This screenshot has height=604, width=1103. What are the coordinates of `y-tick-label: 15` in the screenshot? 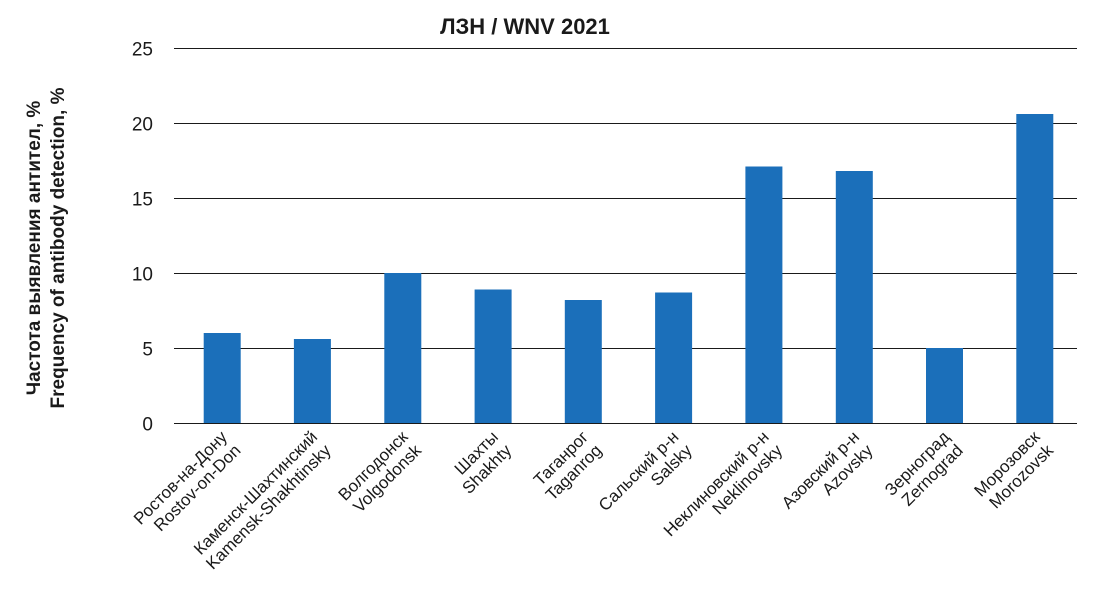 It's located at (142, 200).